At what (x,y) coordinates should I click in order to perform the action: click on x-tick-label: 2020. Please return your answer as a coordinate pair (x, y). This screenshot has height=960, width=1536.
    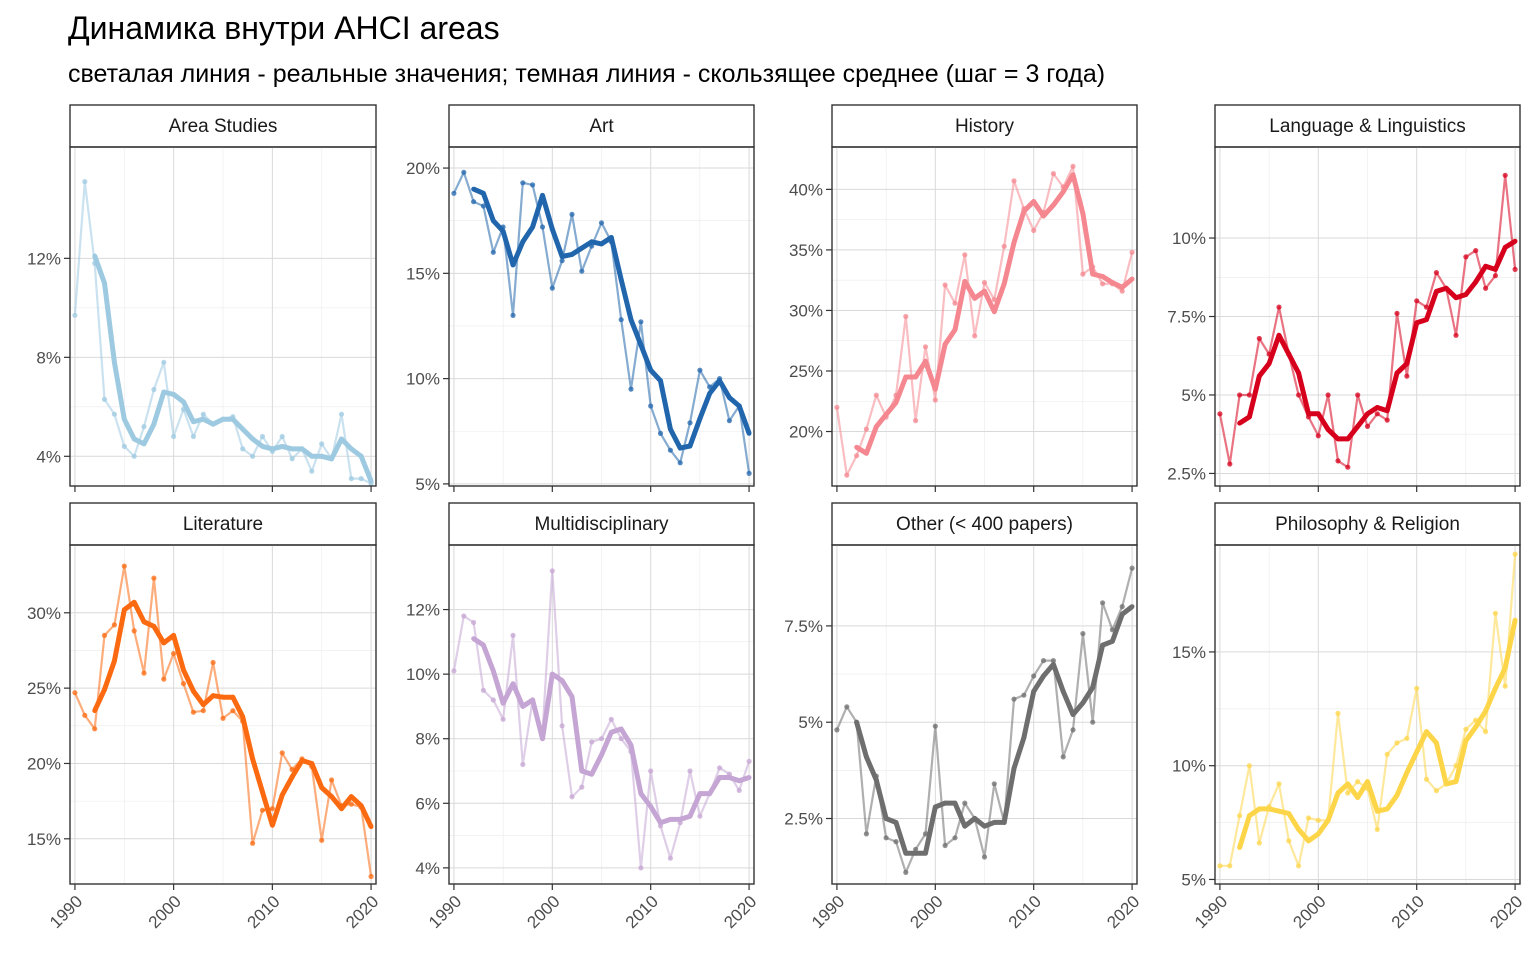
    Looking at the image, I should click on (1123, 912).